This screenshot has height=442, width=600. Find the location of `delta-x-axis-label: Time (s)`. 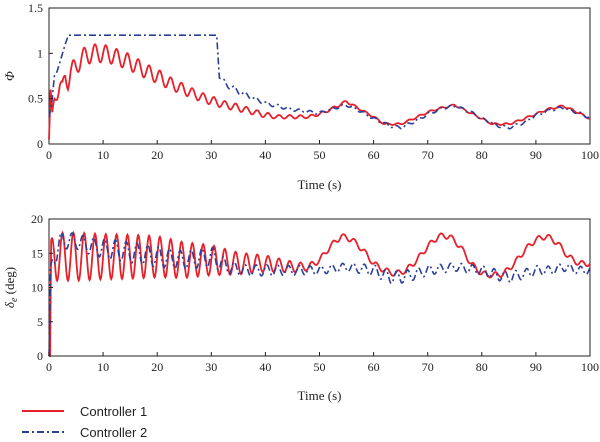

delta-x-axis-label: Time (s) is located at coordinates (320, 395).